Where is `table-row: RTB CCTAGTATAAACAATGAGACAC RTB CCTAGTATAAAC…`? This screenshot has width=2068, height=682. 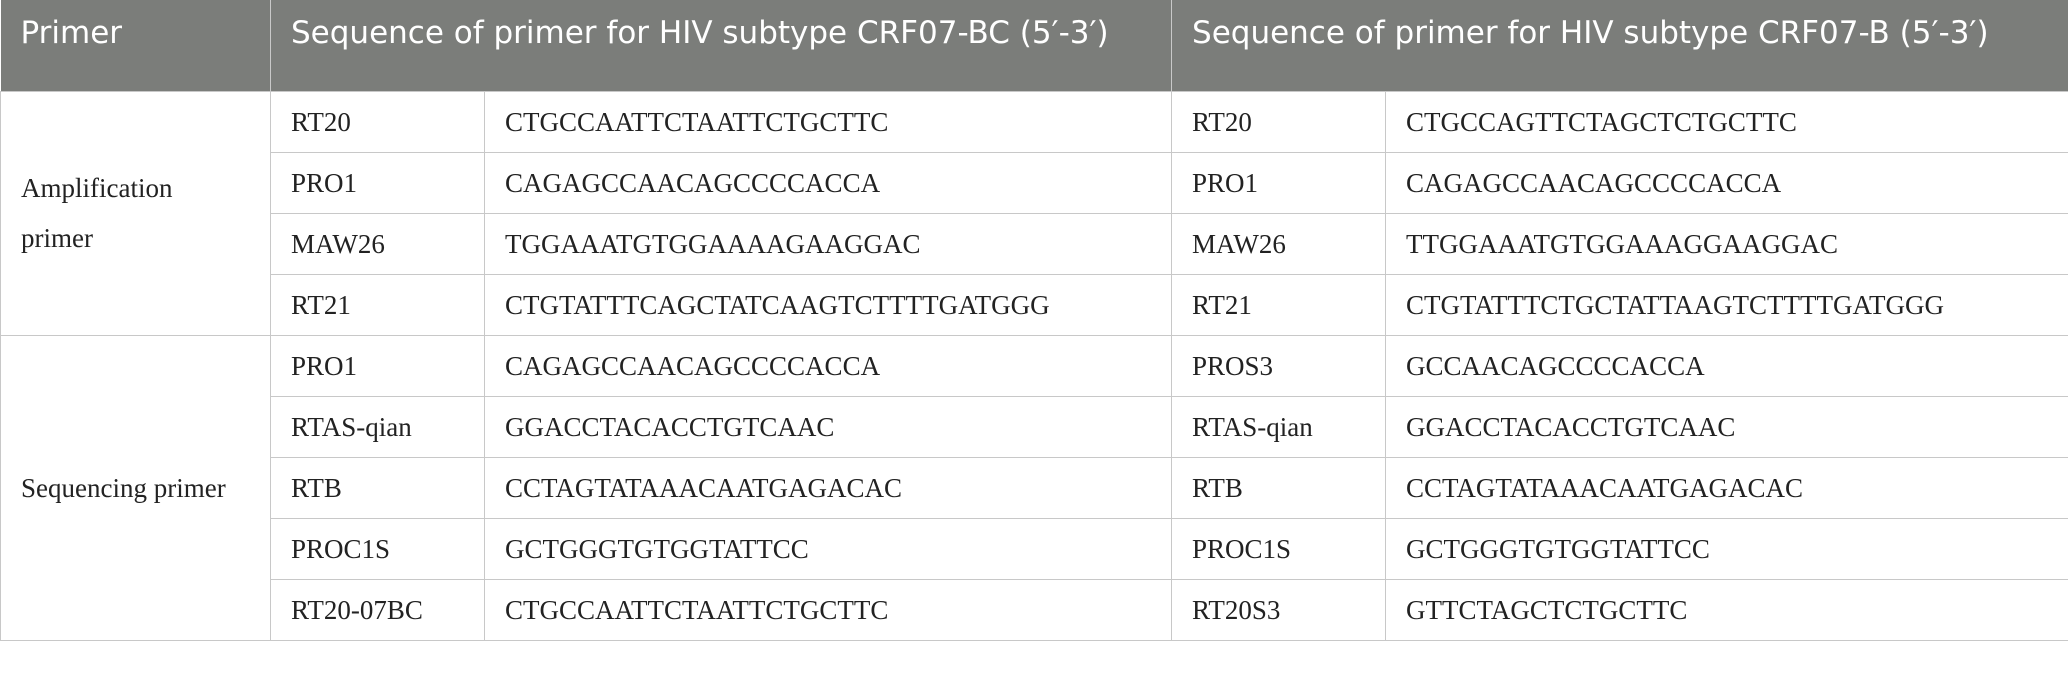 table-row: RTB CCTAGTATAAACAATGAGACAC RTB CCTAGTATAAAC… is located at coordinates (1034, 487).